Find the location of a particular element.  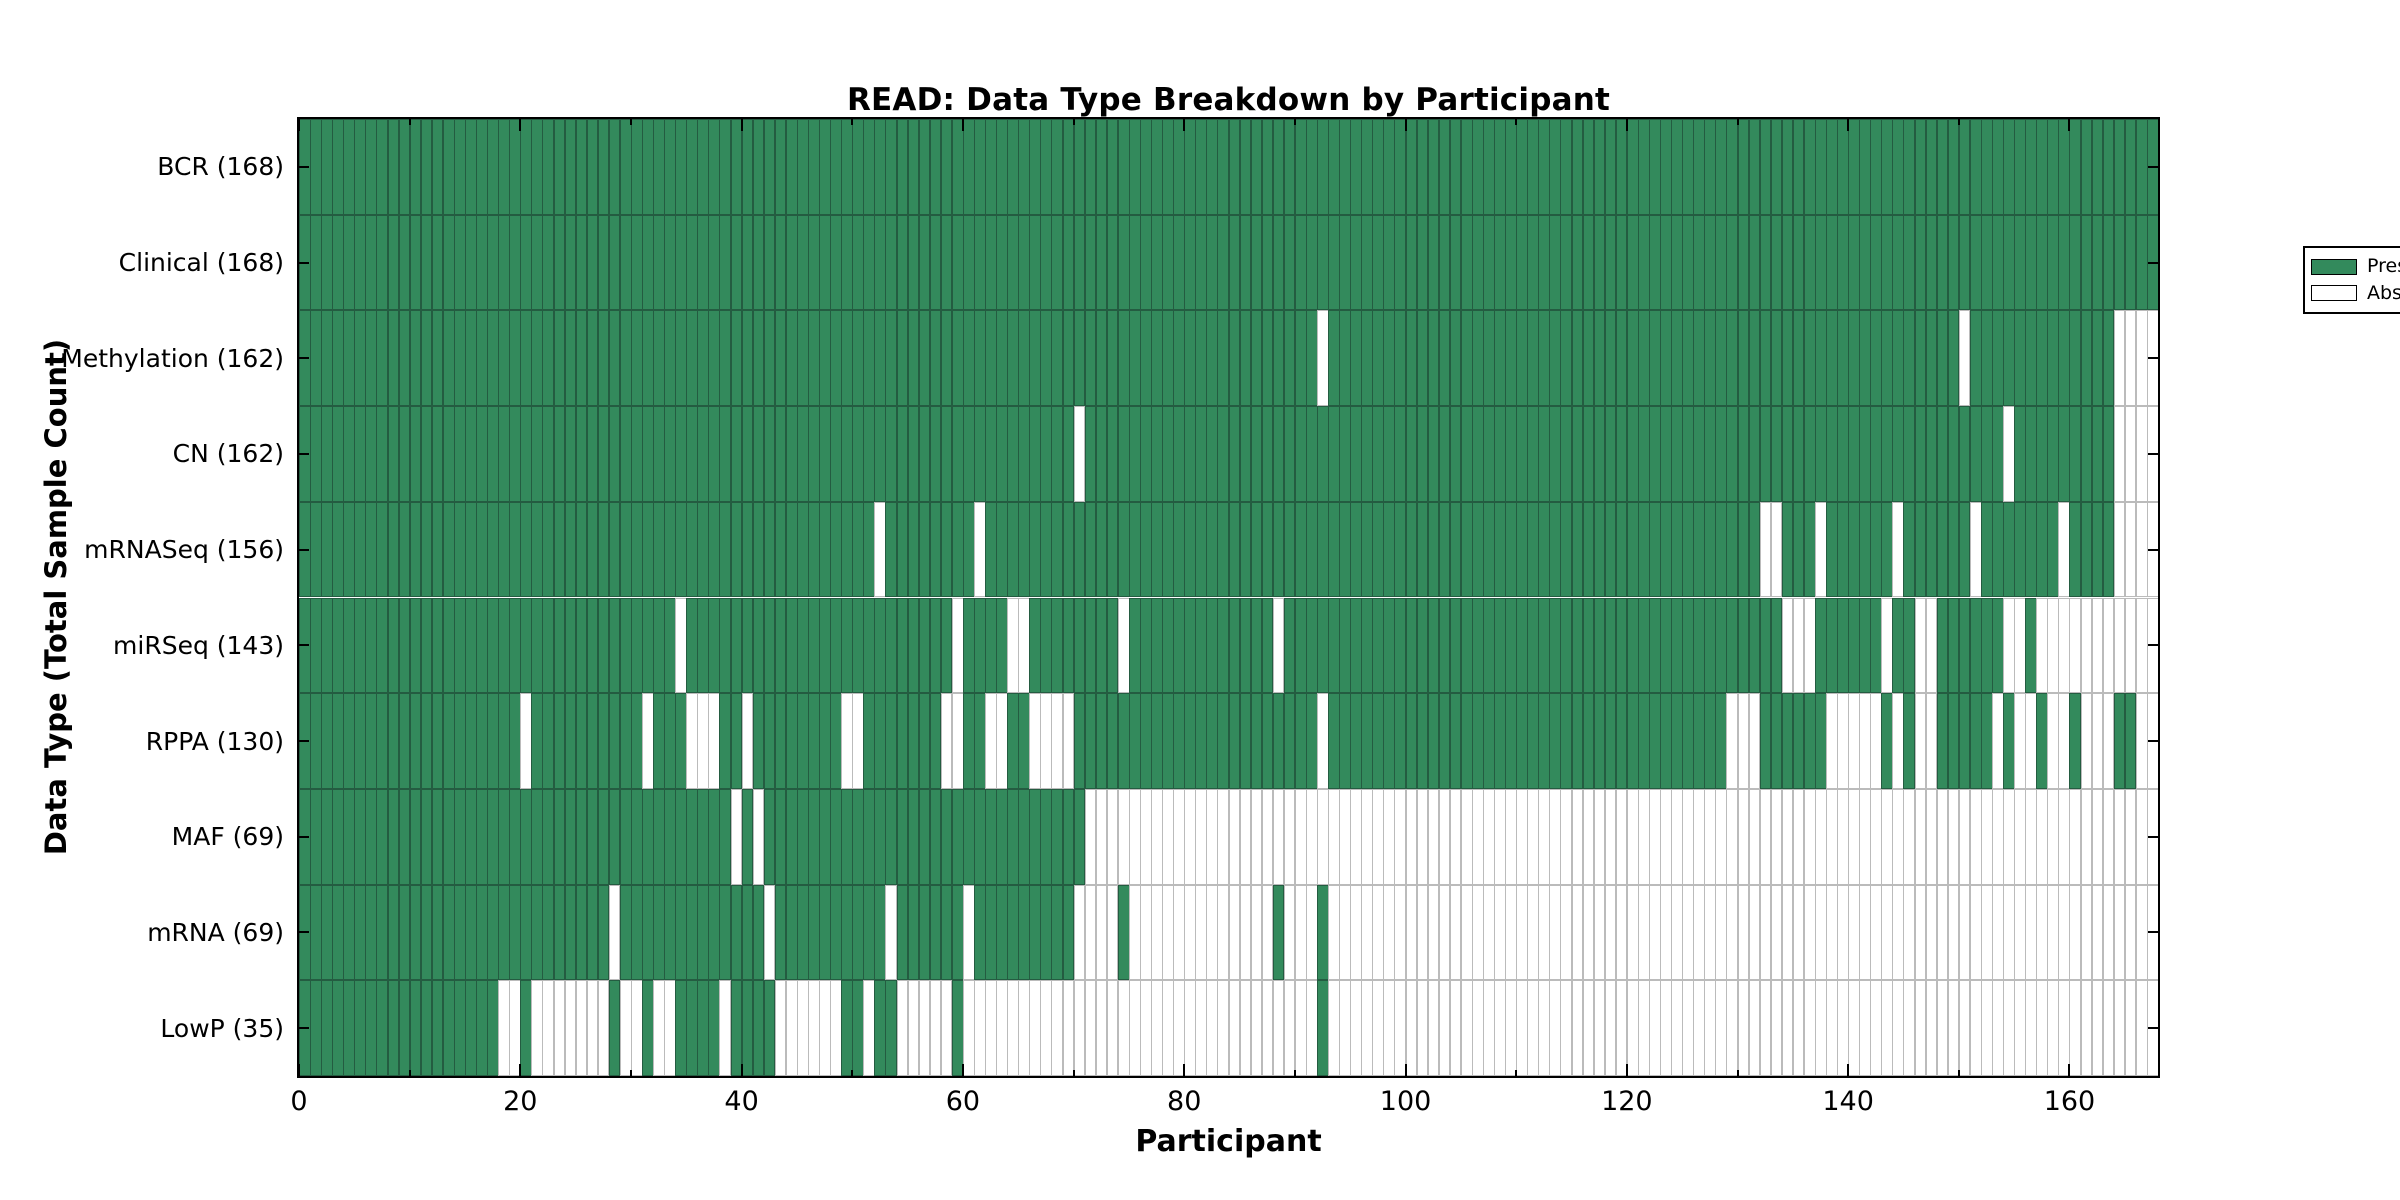

heatmap-row is located at coordinates (1229, 358).